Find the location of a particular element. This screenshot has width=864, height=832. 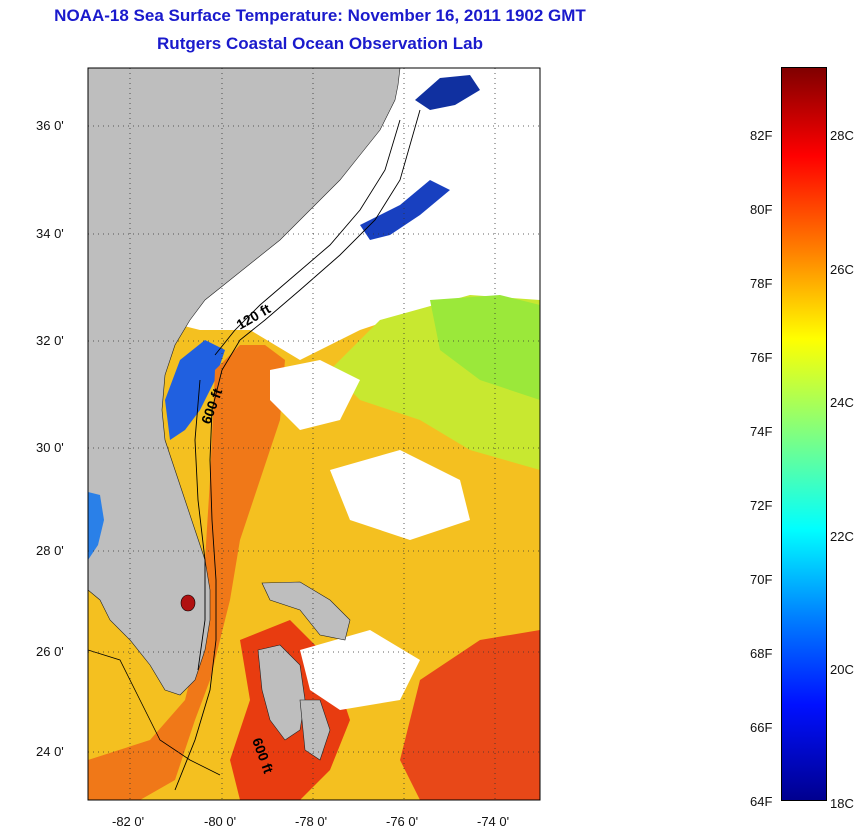

colorbar-f-78: 78F is located at coordinates (761, 283).